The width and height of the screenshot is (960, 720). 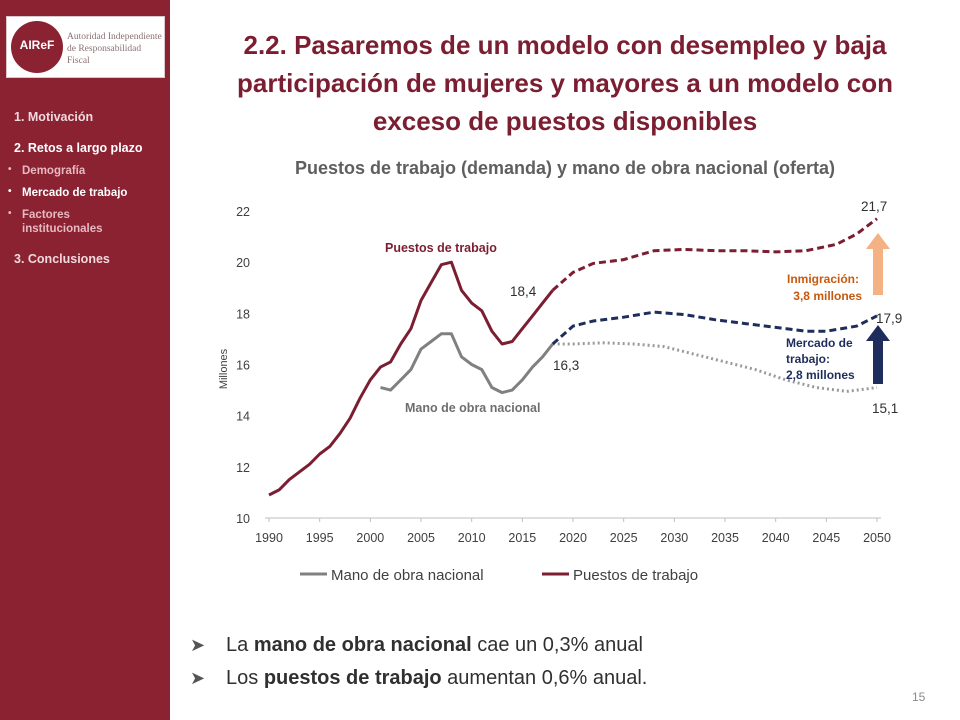 What do you see at coordinates (269, 538) in the screenshot?
I see `x-tick-label: 1990` at bounding box center [269, 538].